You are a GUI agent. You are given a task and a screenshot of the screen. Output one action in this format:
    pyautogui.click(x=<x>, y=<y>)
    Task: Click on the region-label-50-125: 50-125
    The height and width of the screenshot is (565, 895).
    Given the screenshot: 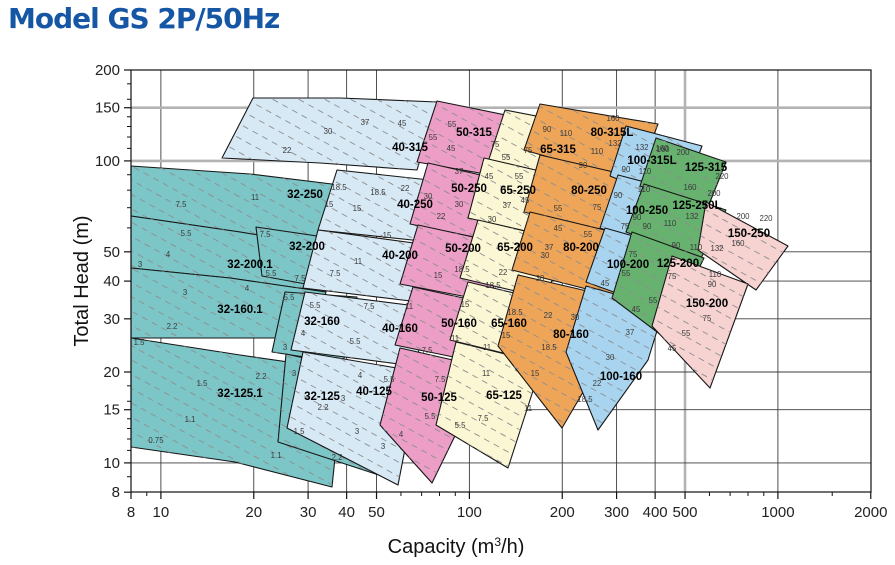 What is the action you would take?
    pyautogui.click(x=439, y=398)
    